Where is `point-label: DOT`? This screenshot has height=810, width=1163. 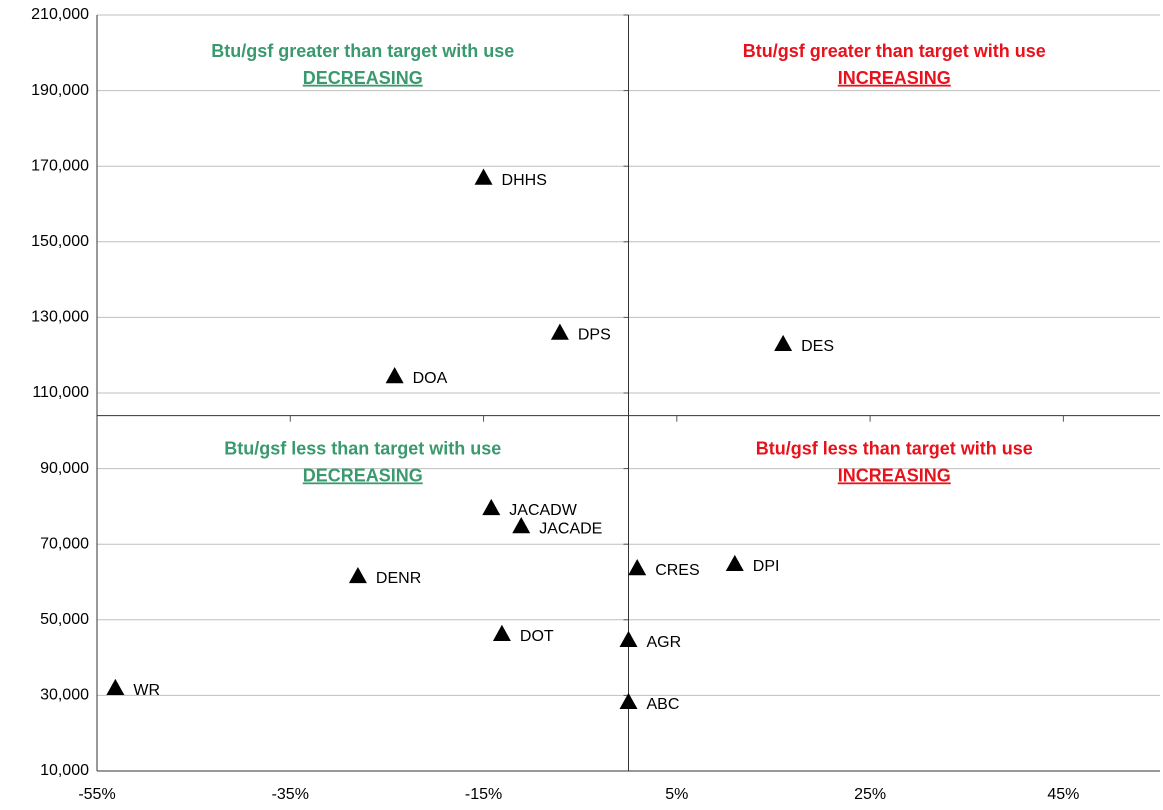 point-label: DOT is located at coordinates (537, 636).